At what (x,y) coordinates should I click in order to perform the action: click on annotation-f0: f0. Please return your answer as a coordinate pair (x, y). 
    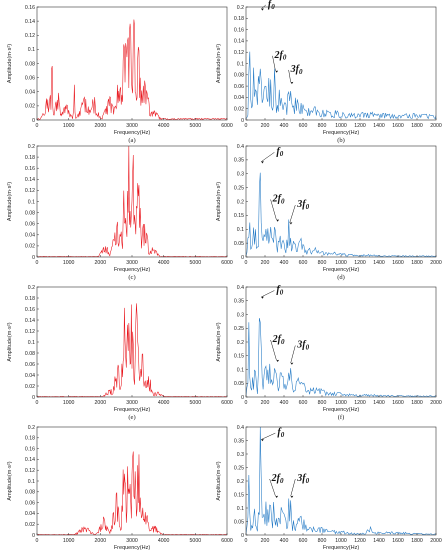
    Looking at the image, I should click on (279, 152).